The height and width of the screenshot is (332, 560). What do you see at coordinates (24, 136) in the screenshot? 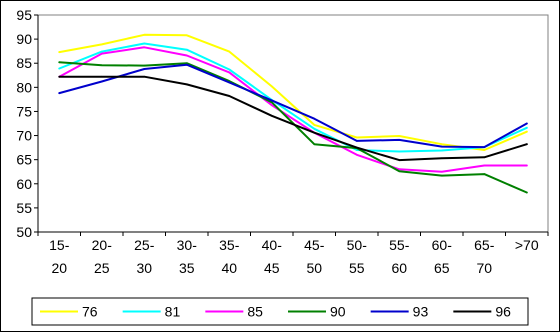
I see `y-tick-label: 70` at bounding box center [24, 136].